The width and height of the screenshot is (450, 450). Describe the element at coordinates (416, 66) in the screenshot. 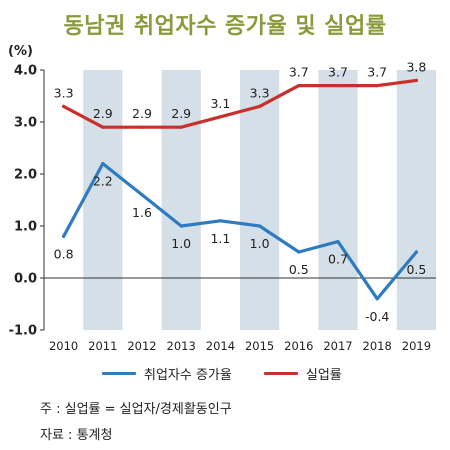

I see `data-label: 3.8` at that location.